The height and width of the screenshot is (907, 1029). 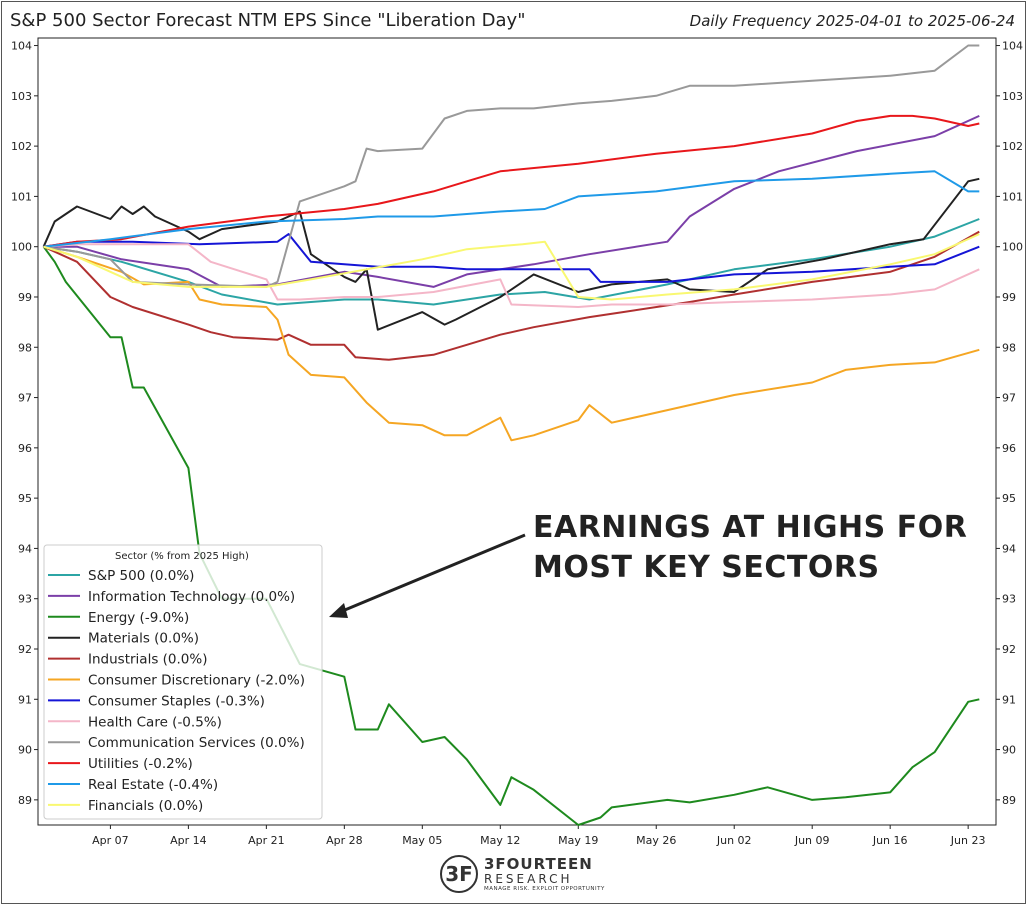 What do you see at coordinates (25, 750) in the screenshot?
I see `y-tick-label: 90` at bounding box center [25, 750].